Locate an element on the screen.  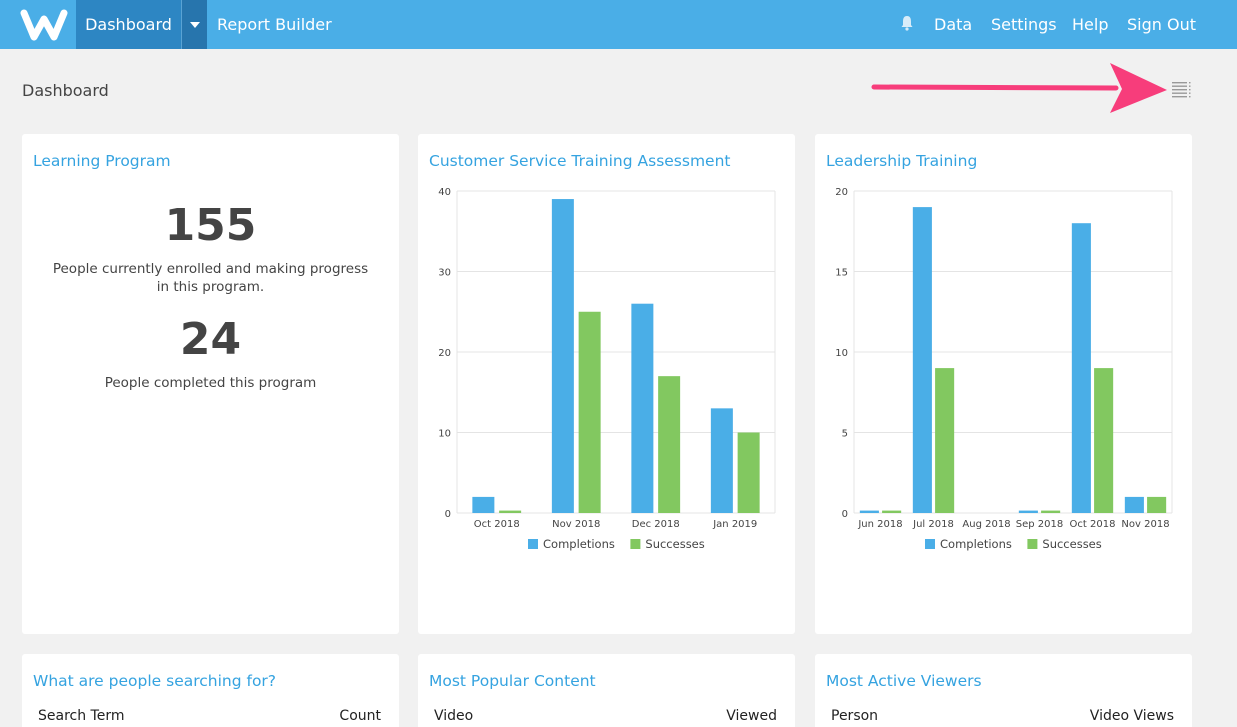
column-header-search-term: Search Term is located at coordinates (81, 716).